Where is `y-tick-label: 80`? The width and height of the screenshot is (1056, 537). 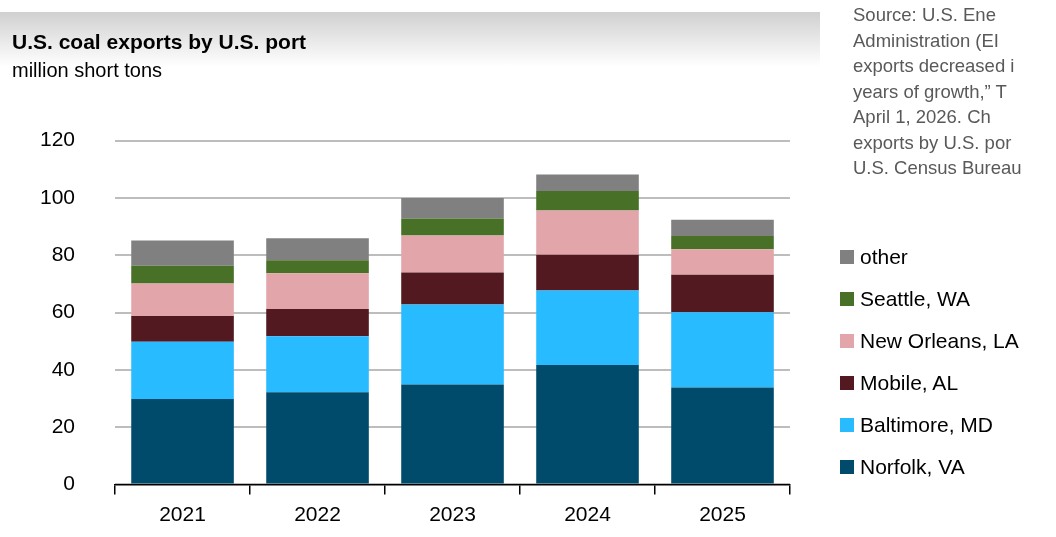
y-tick-label: 80 is located at coordinates (63, 253).